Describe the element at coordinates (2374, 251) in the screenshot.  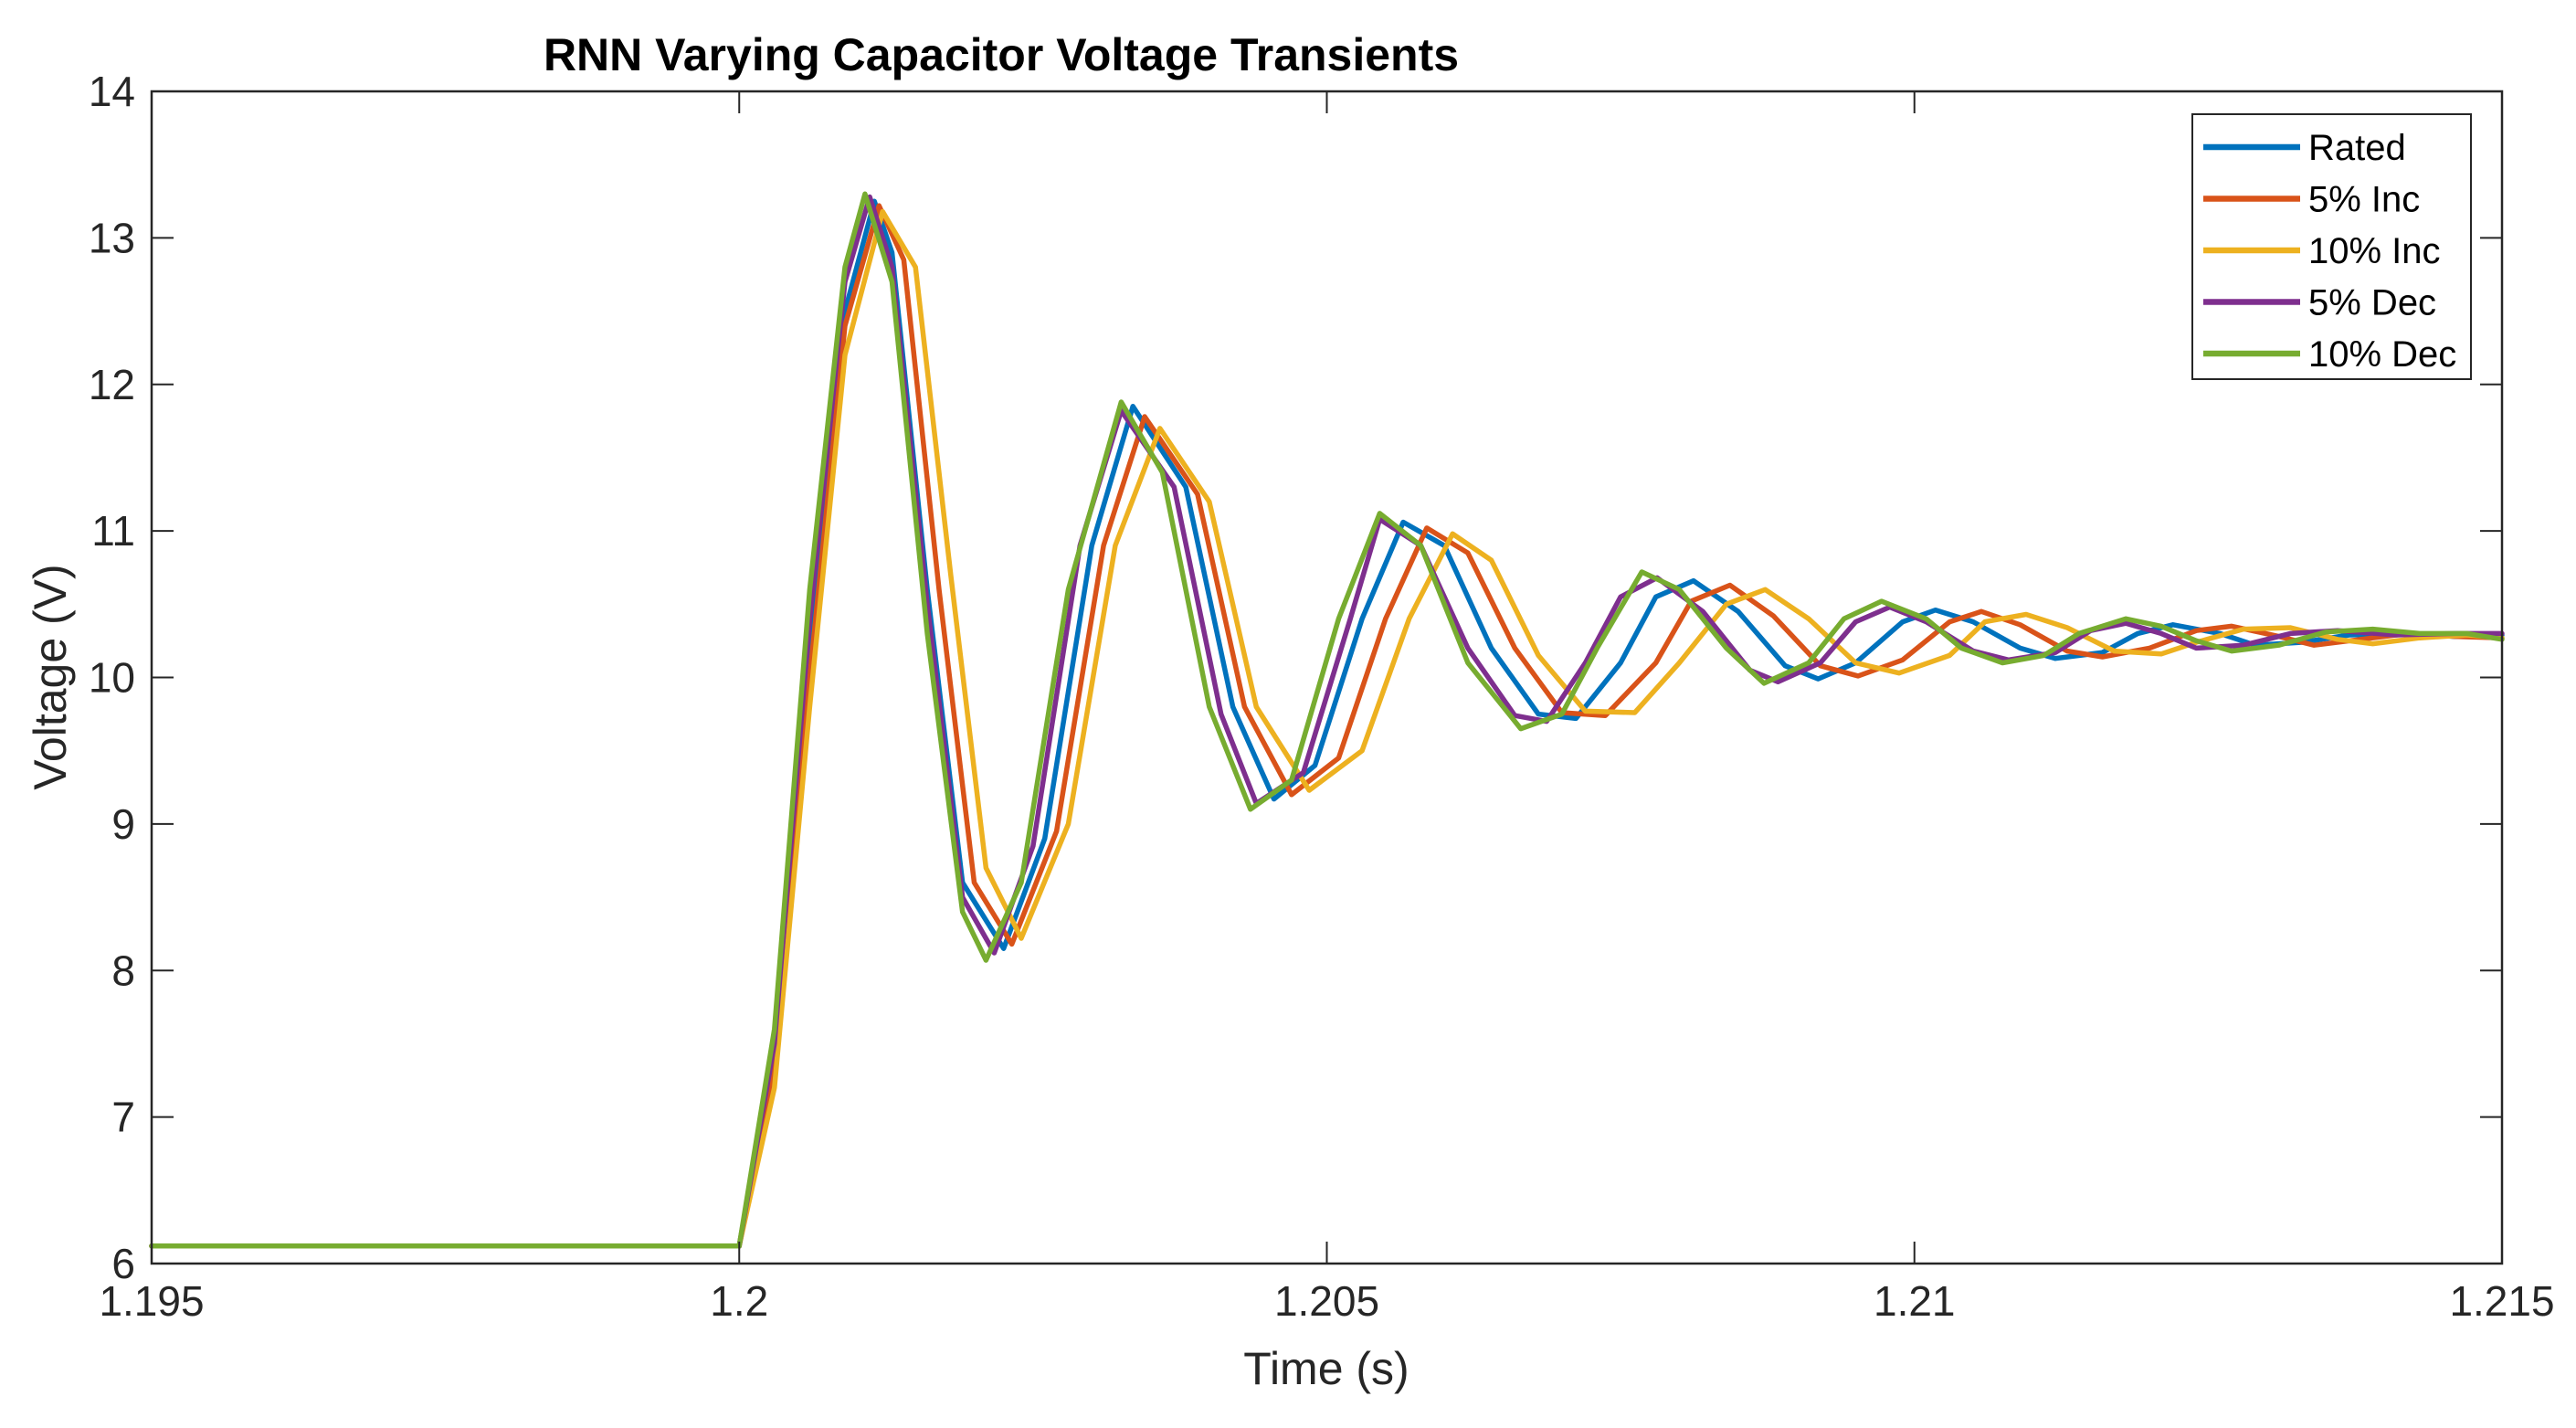
I see `legend-label-2: 10% Inc` at that location.